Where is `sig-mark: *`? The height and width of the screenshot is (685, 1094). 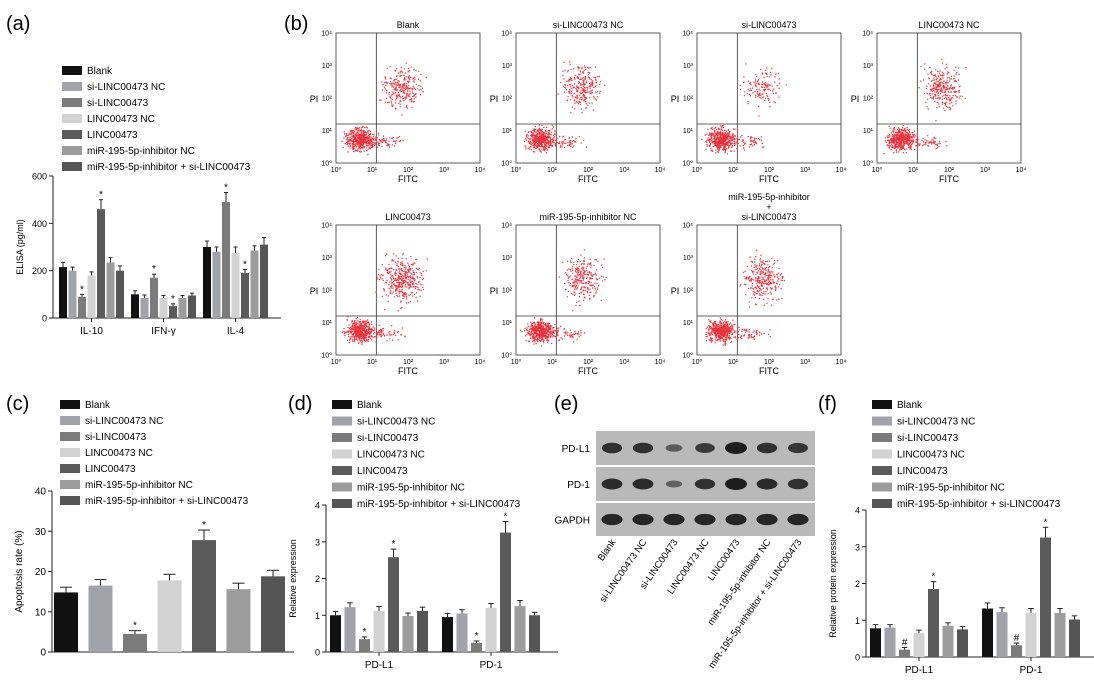
sig-mark: * is located at coordinates (506, 517).